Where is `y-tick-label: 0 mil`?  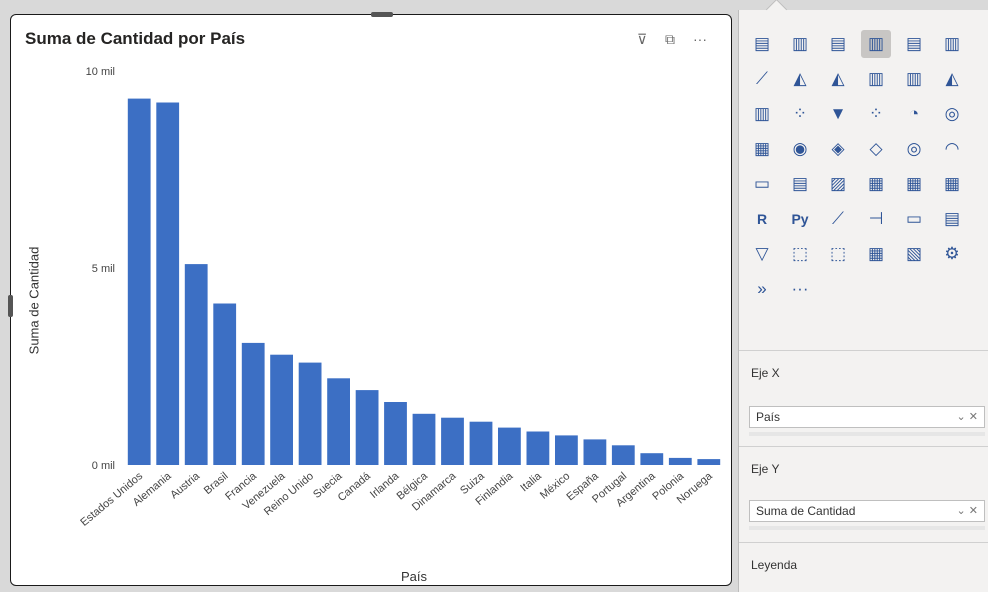 y-tick-label: 0 mil is located at coordinates (103, 466).